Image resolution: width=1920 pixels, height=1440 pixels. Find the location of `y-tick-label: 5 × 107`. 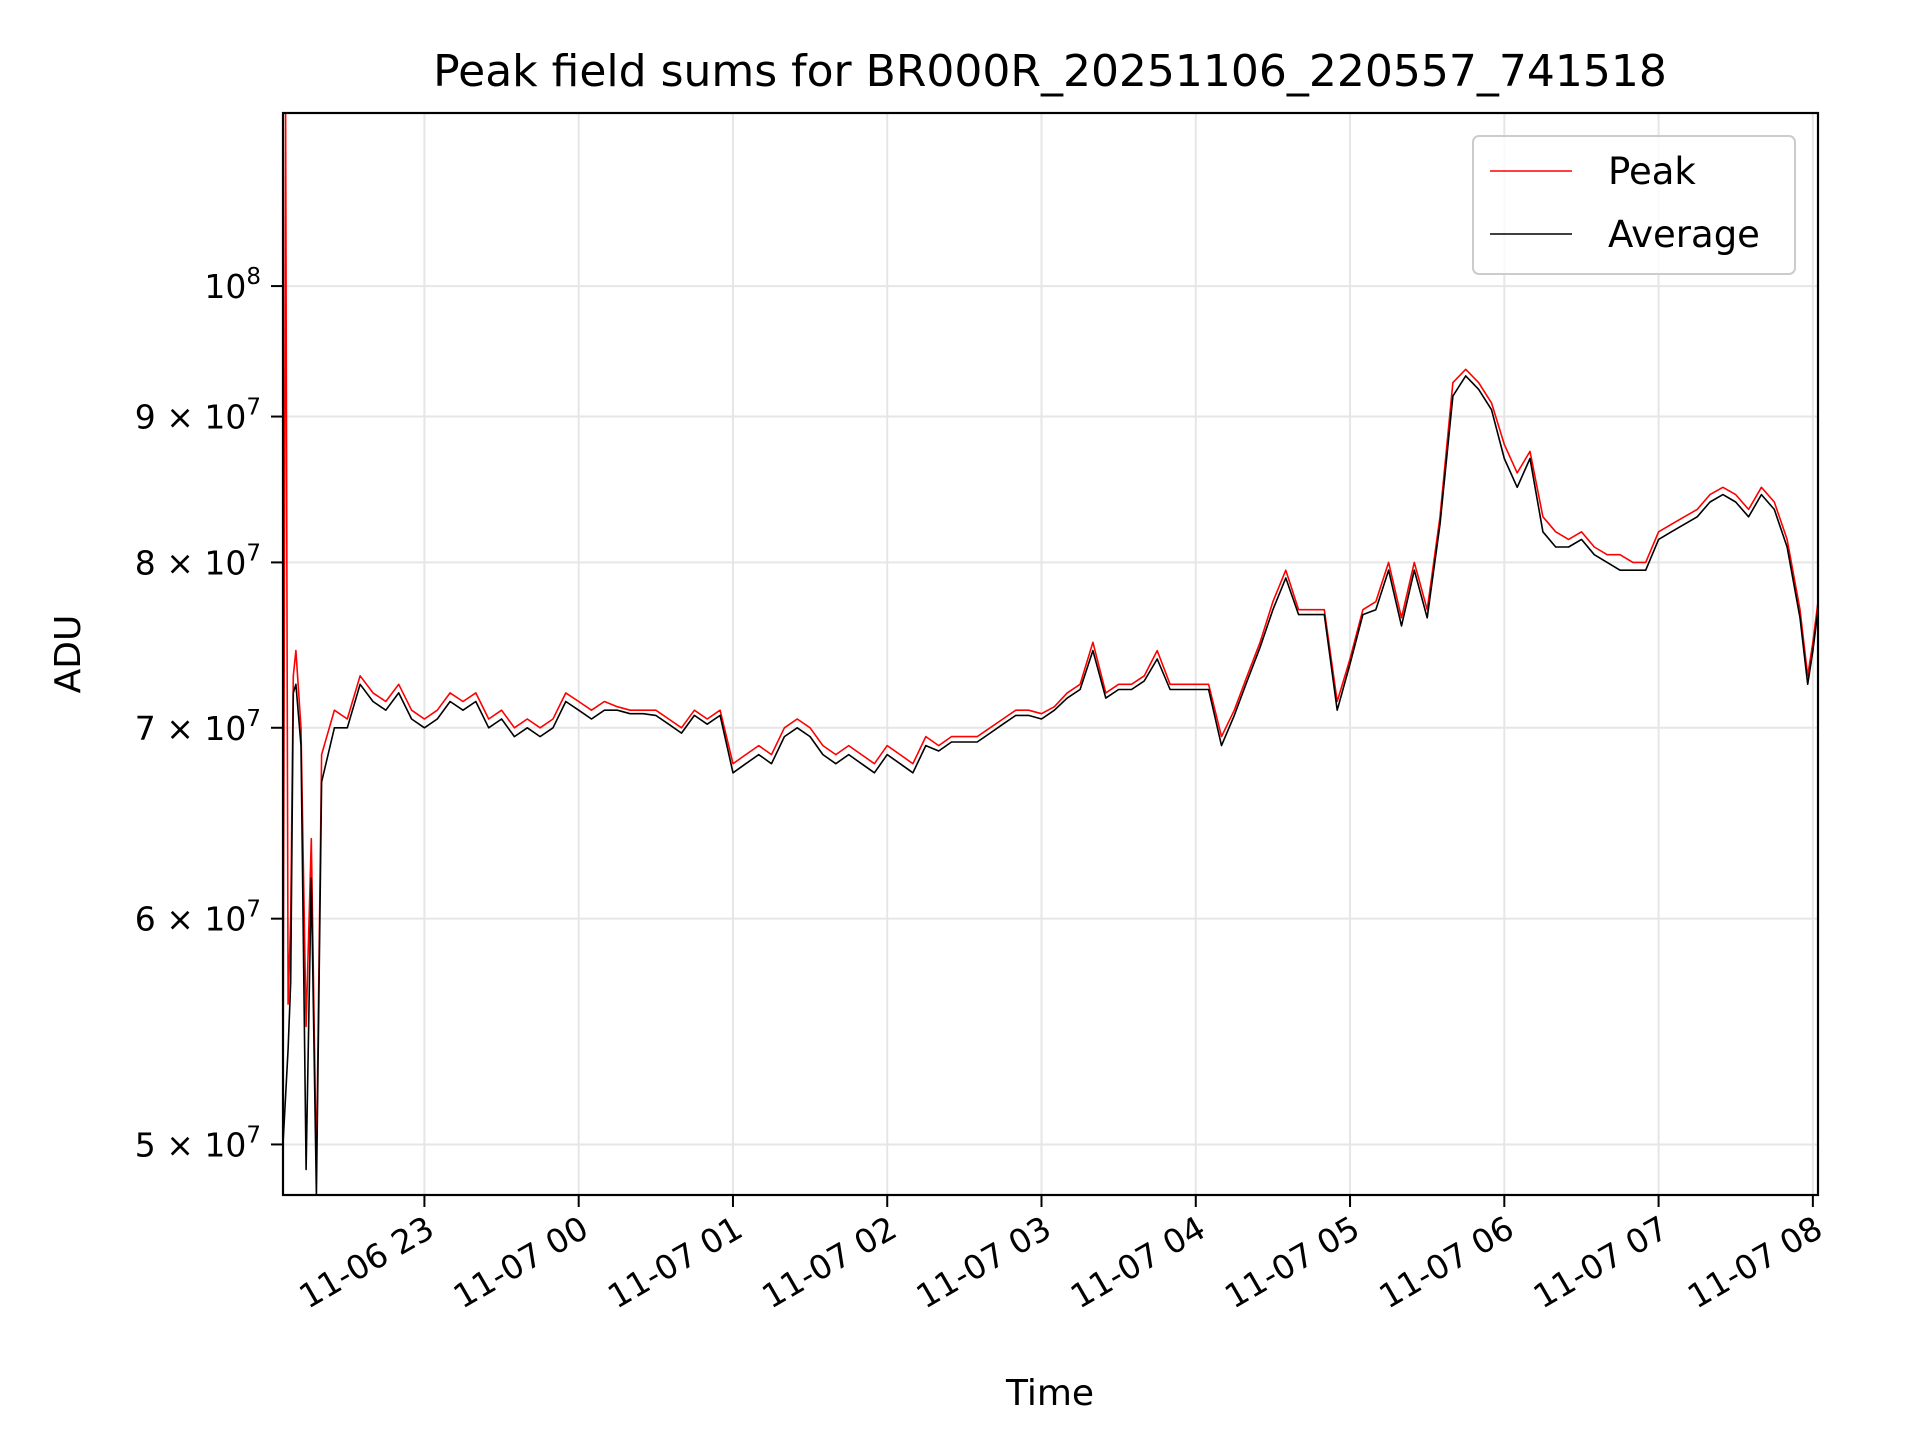

y-tick-label: 5 × 107 is located at coordinates (198, 1143).